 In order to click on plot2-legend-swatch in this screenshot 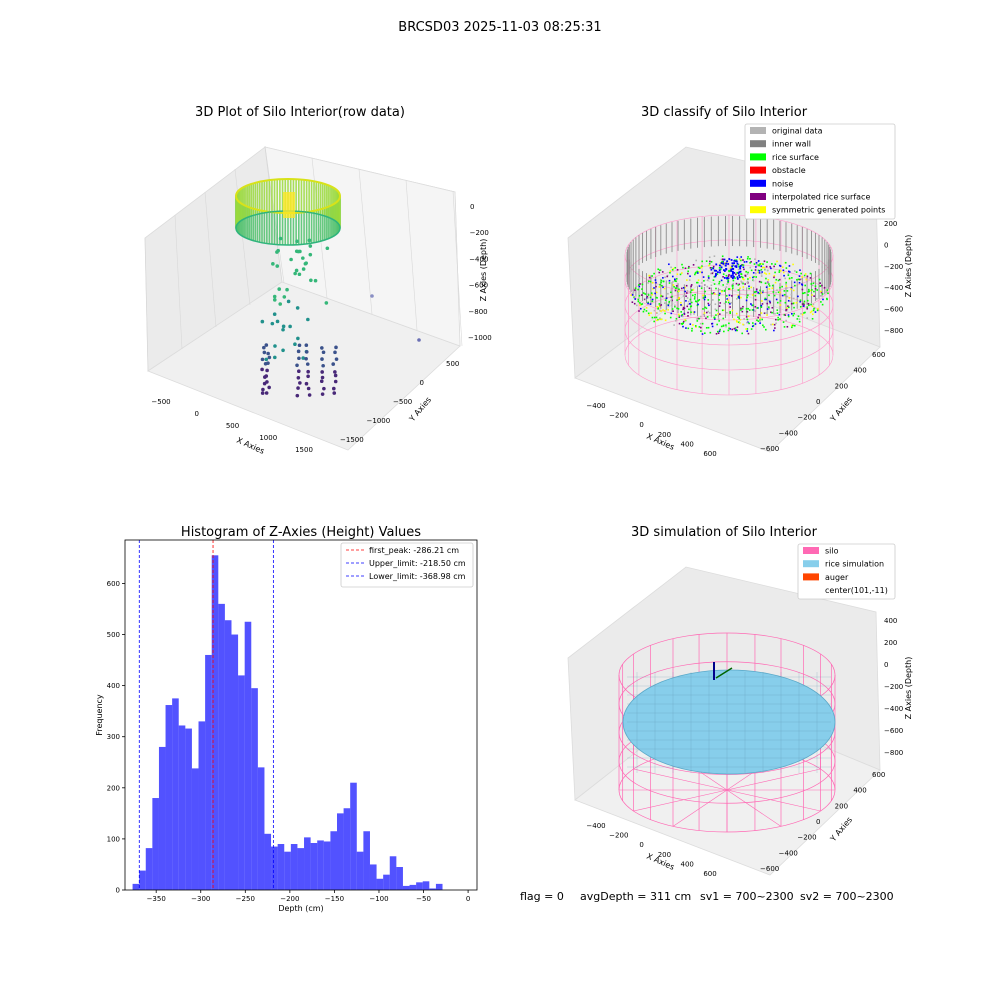, I will do `click(758, 157)`.